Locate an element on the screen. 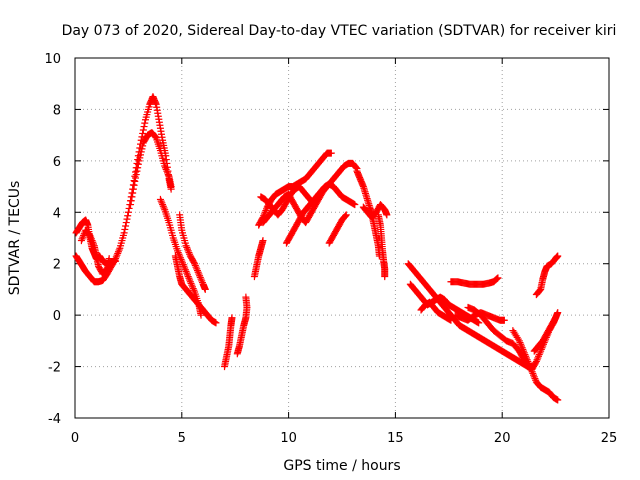 The width and height of the screenshot is (640, 480). x-tick-label: 10 is located at coordinates (288, 438).